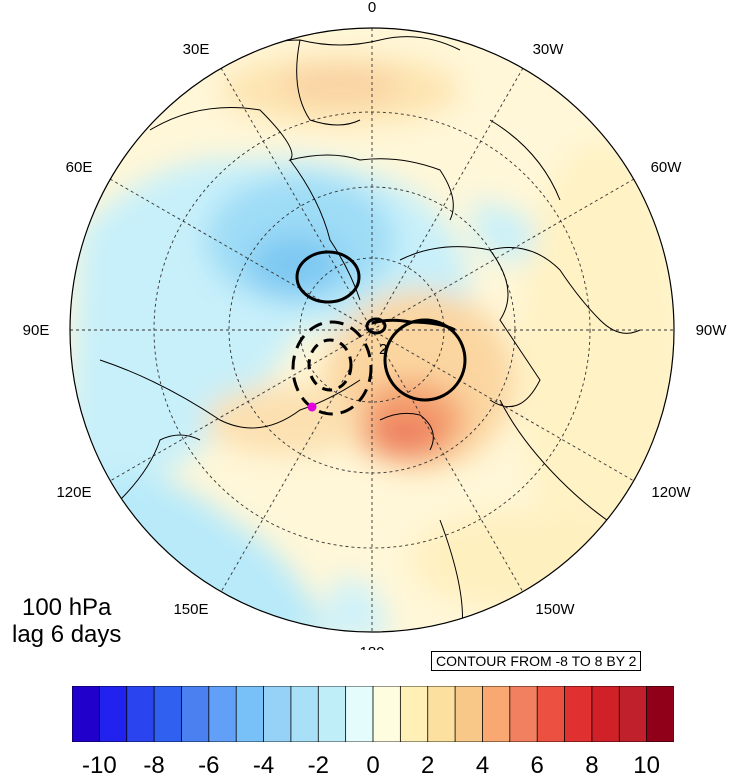 The height and width of the screenshot is (782, 729). I want to click on lon-label-120w: 120W, so click(671, 492).